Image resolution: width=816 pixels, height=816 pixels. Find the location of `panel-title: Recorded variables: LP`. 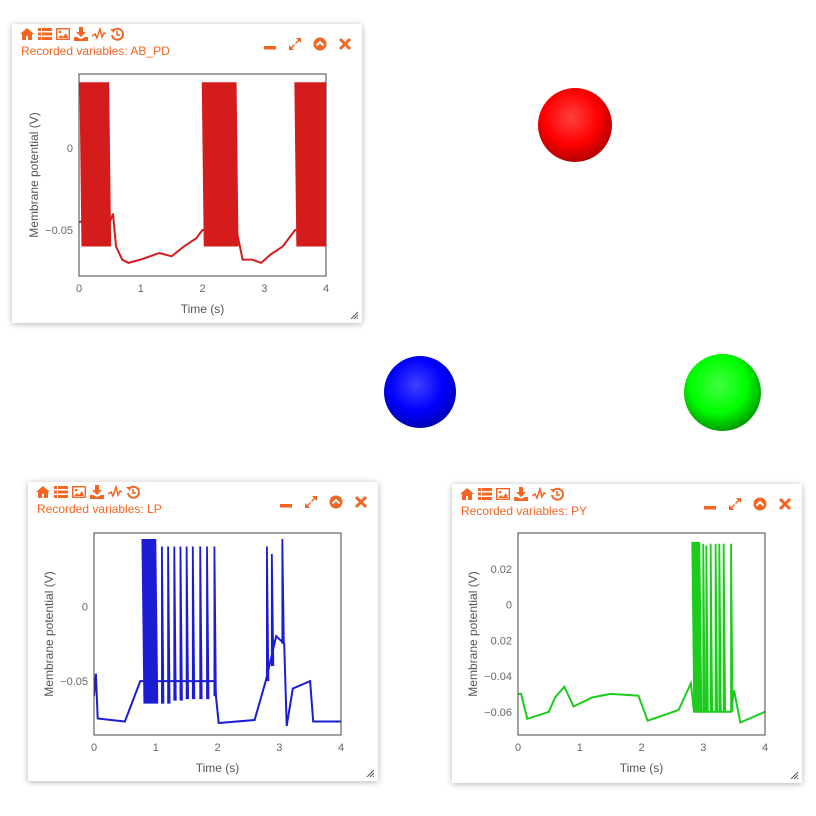

panel-title: Recorded variables: LP is located at coordinates (99, 509).